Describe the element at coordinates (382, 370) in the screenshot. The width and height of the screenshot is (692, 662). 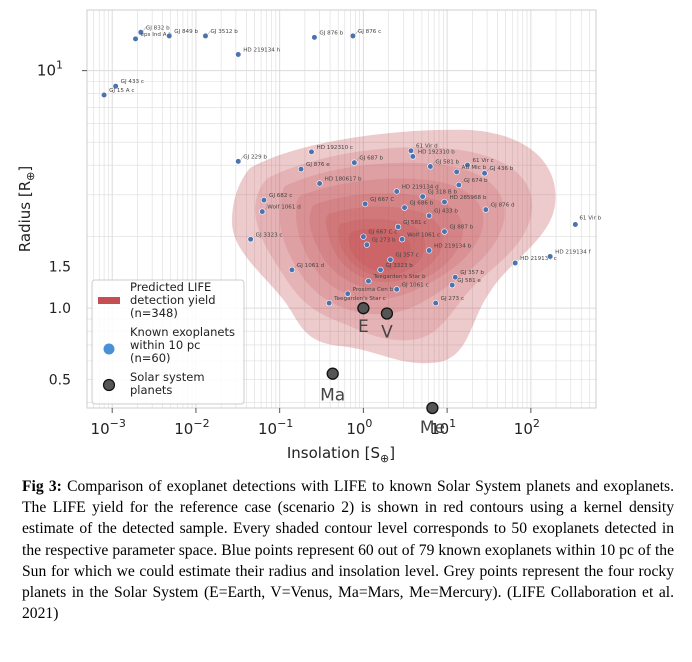
I see `solar-system-points: E V Ma Me` at that location.